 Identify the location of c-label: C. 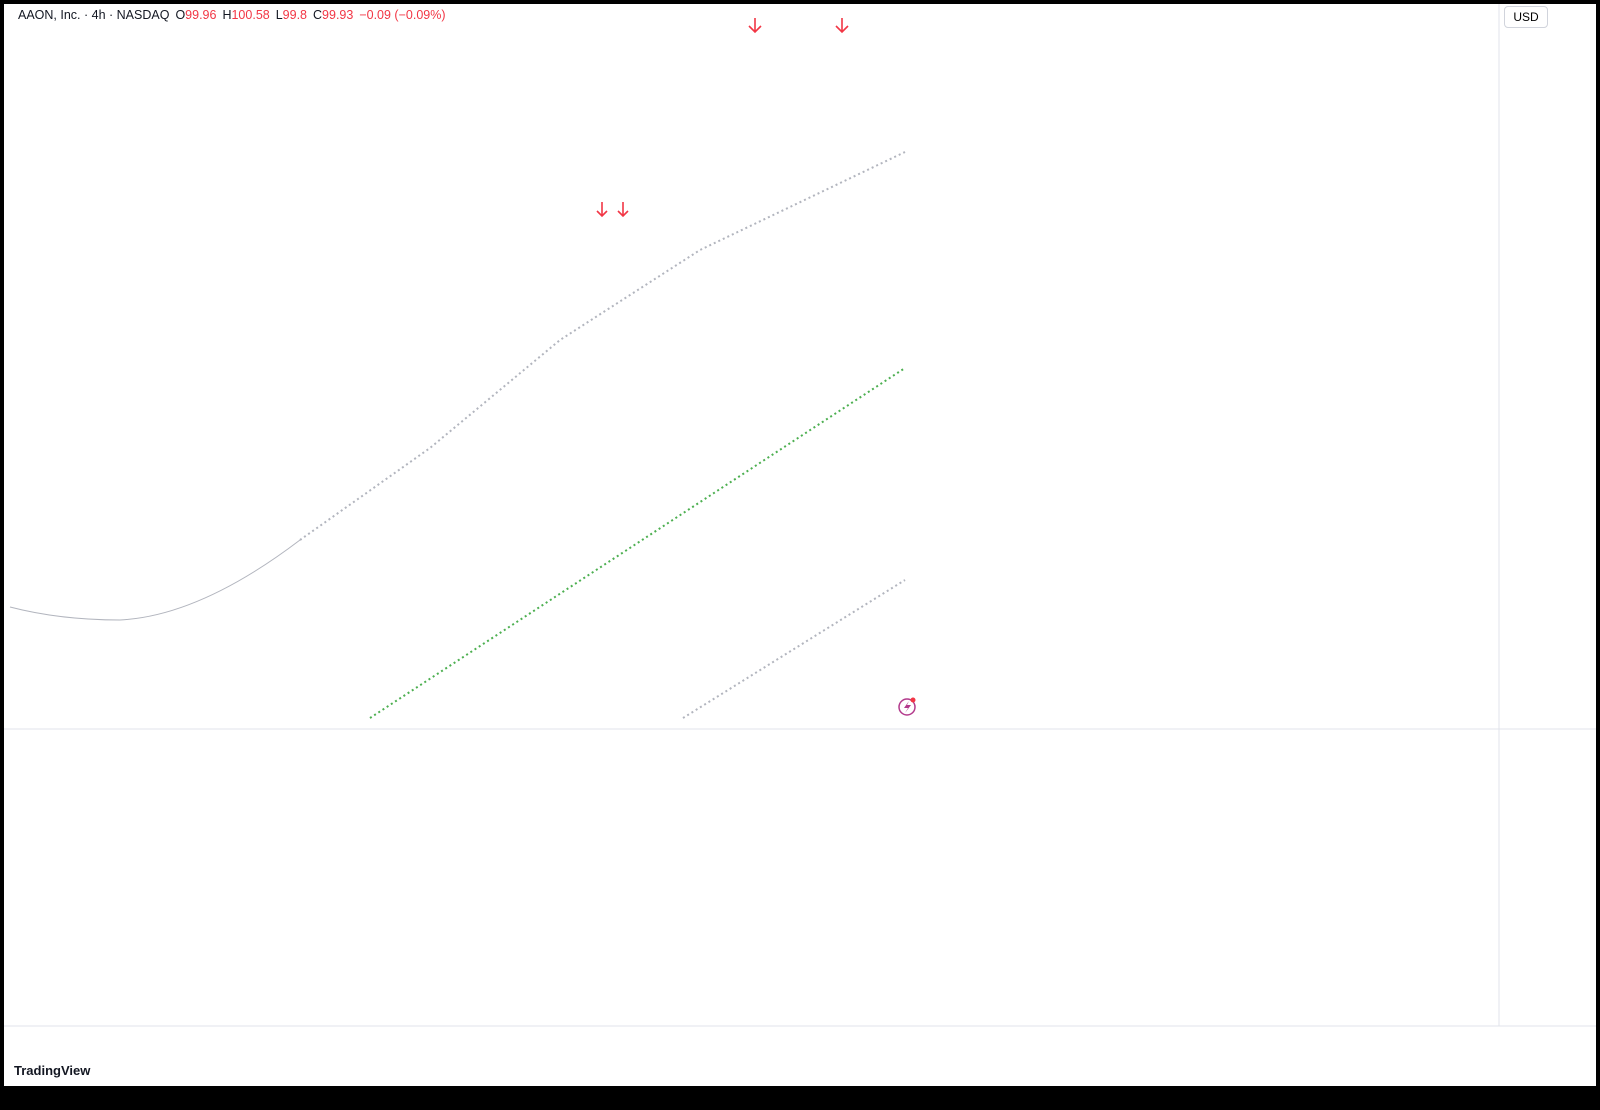
(318, 15).